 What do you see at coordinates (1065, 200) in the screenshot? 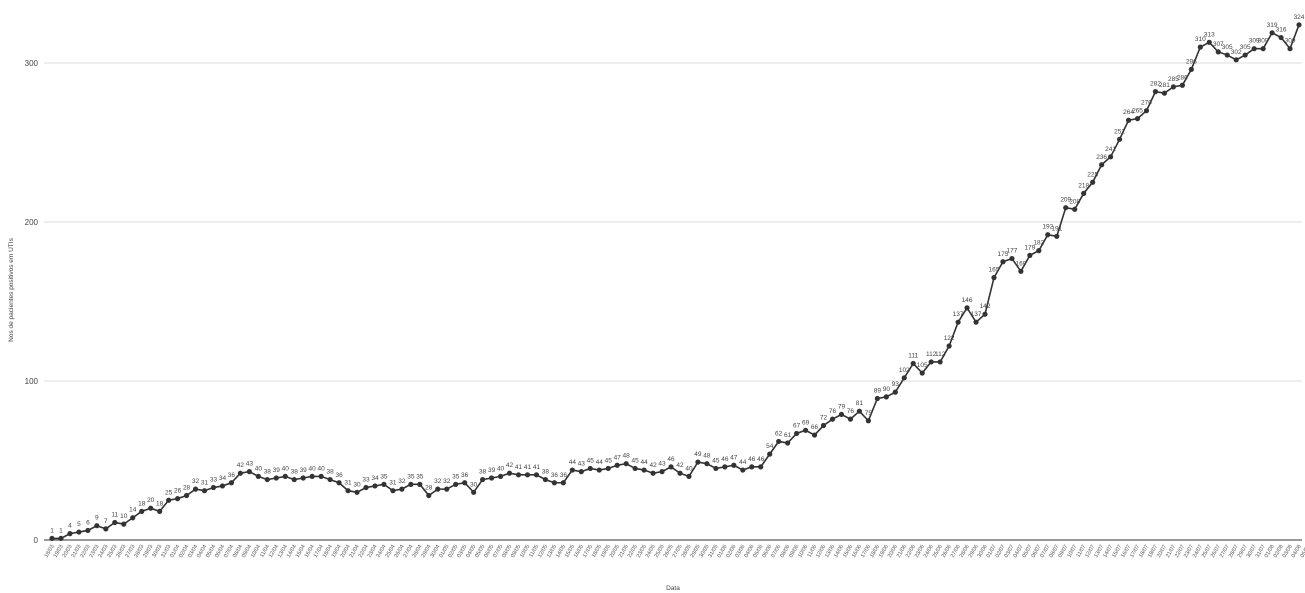
I see `data-label: 209` at bounding box center [1065, 200].